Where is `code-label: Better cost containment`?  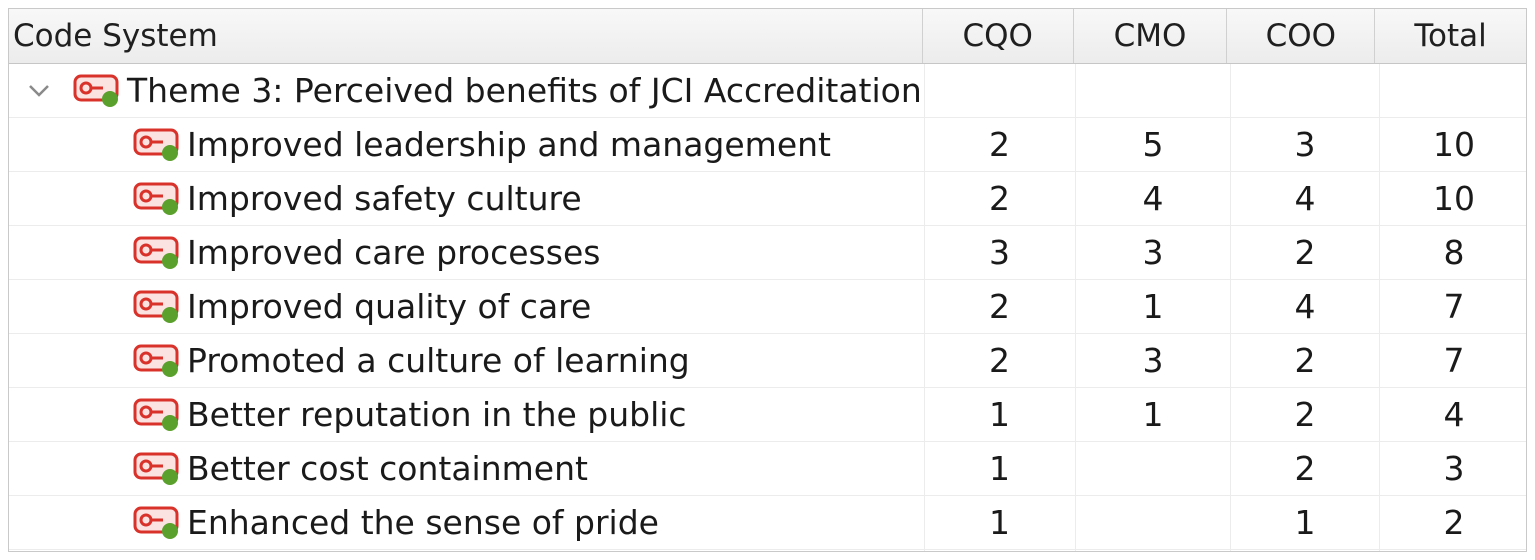
code-label: Better cost containment is located at coordinates (387, 468).